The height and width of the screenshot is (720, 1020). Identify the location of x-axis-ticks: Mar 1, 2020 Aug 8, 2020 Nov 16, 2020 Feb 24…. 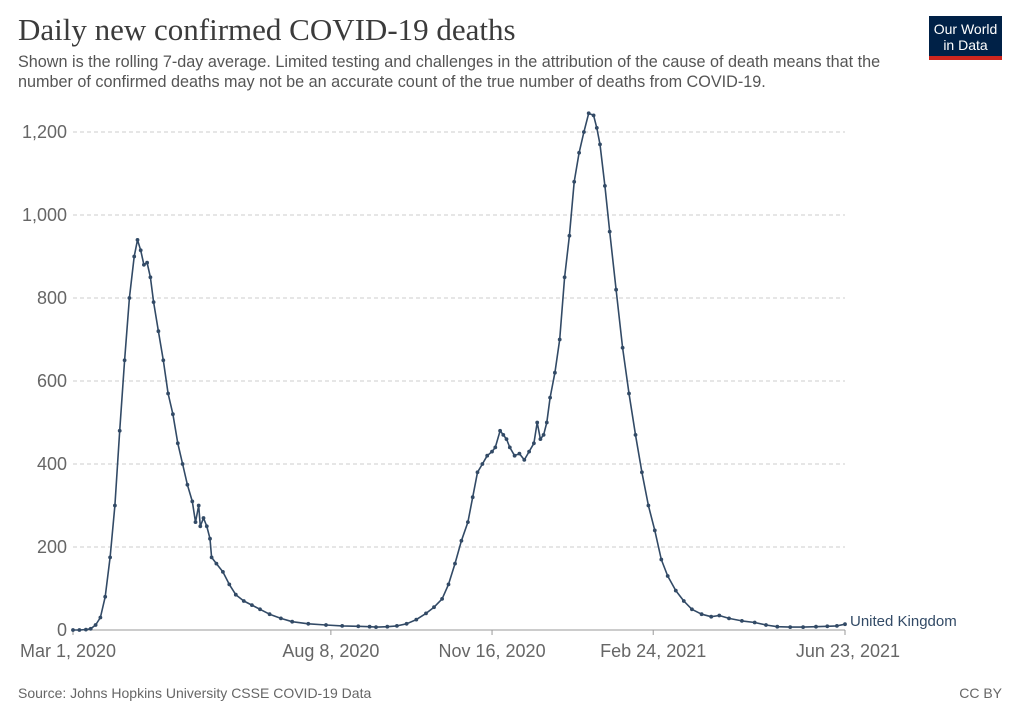
(460, 645).